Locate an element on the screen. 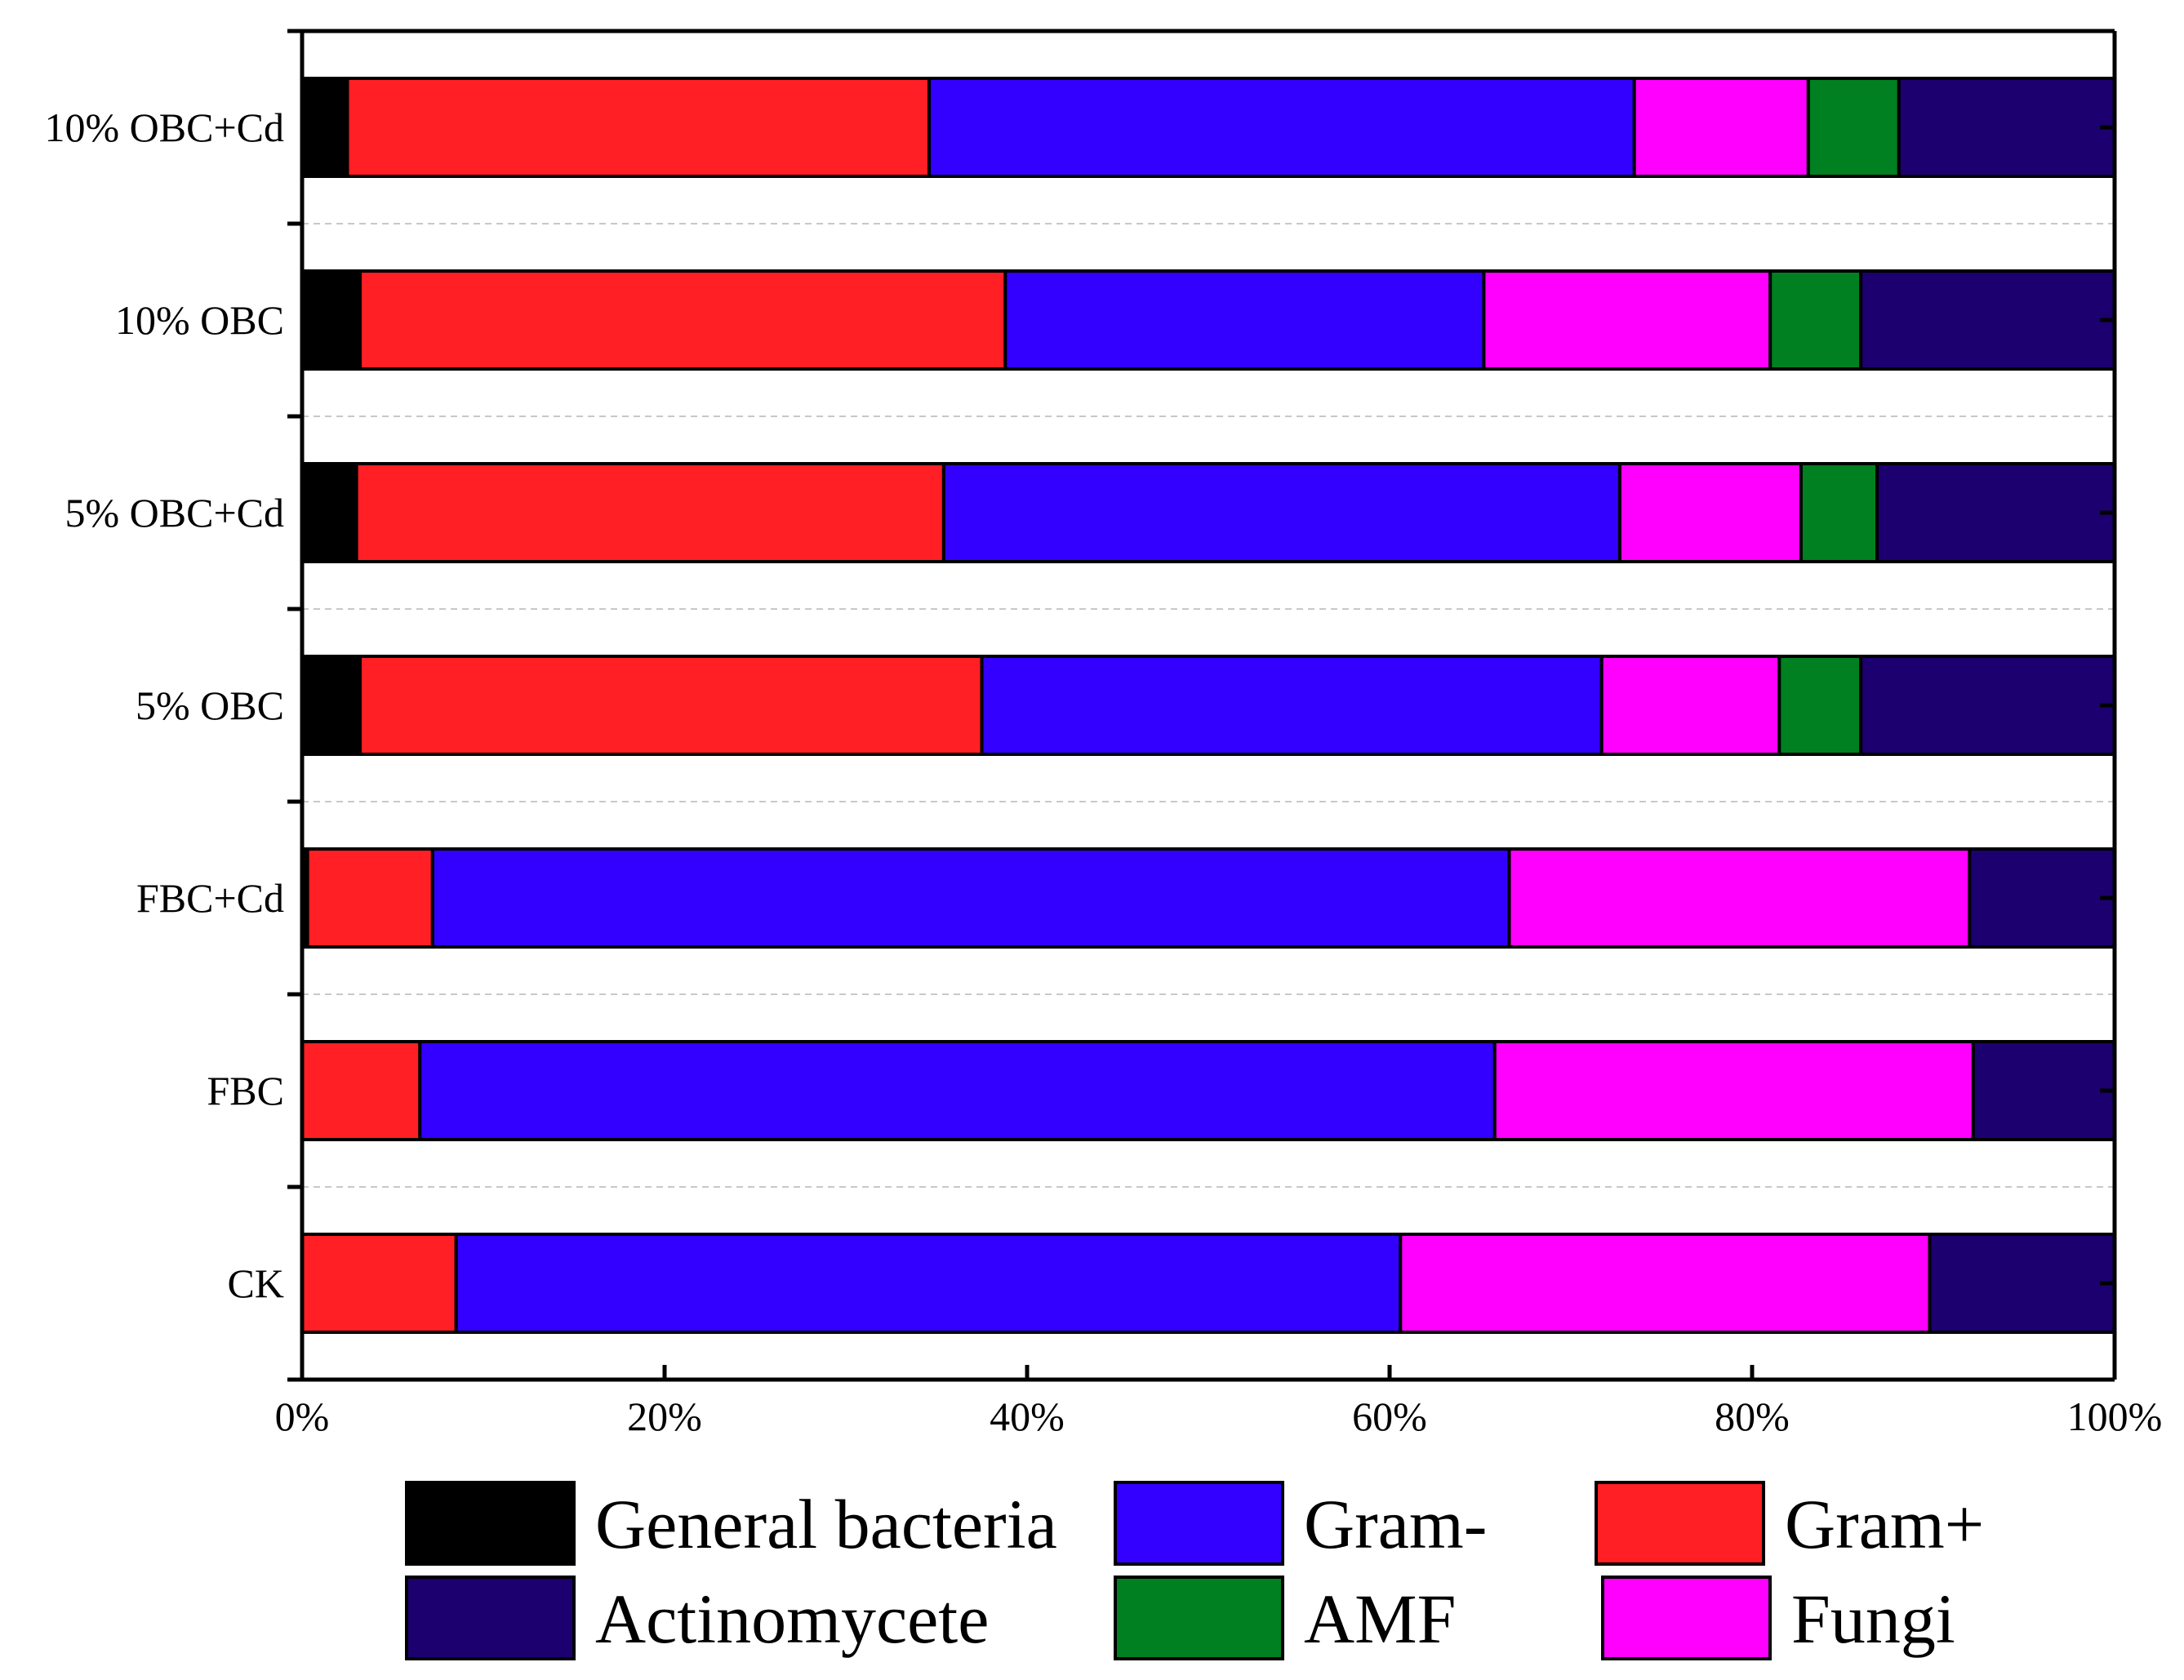 Image resolution: width=2184 pixels, height=1680 pixels. bar-ck-actinomycete is located at coordinates (2023, 1284).